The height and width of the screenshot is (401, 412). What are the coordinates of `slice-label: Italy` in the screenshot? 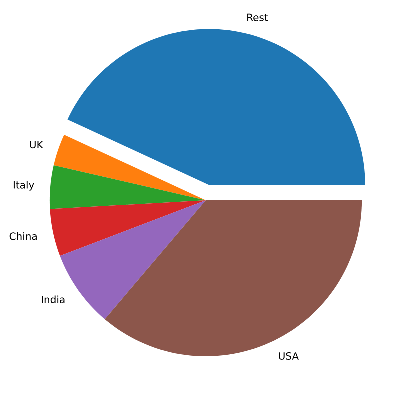 It's located at (24, 186).